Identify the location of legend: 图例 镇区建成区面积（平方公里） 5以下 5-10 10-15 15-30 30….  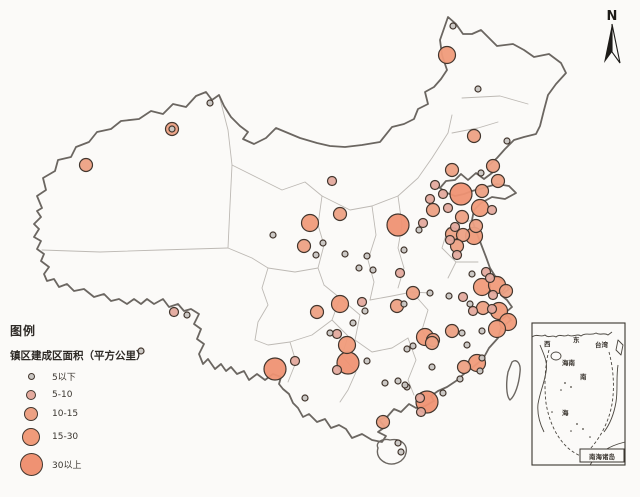
(85, 399).